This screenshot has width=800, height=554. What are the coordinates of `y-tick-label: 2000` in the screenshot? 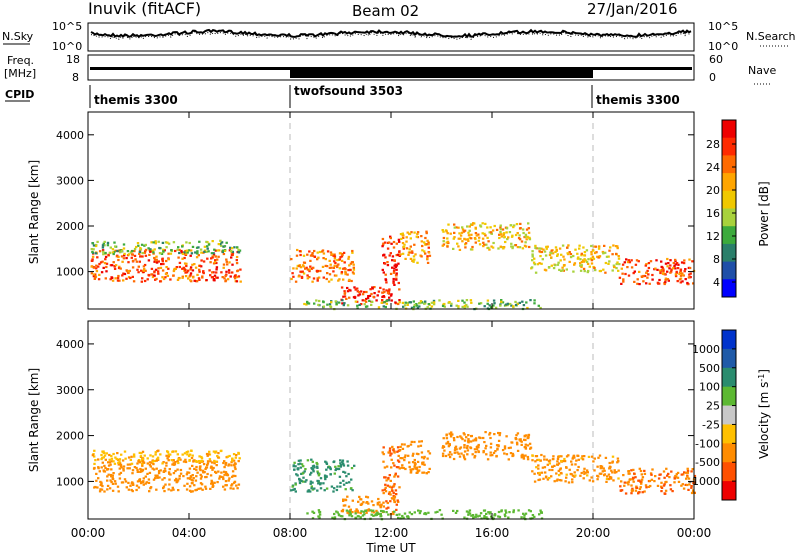 It's located at (70, 436).